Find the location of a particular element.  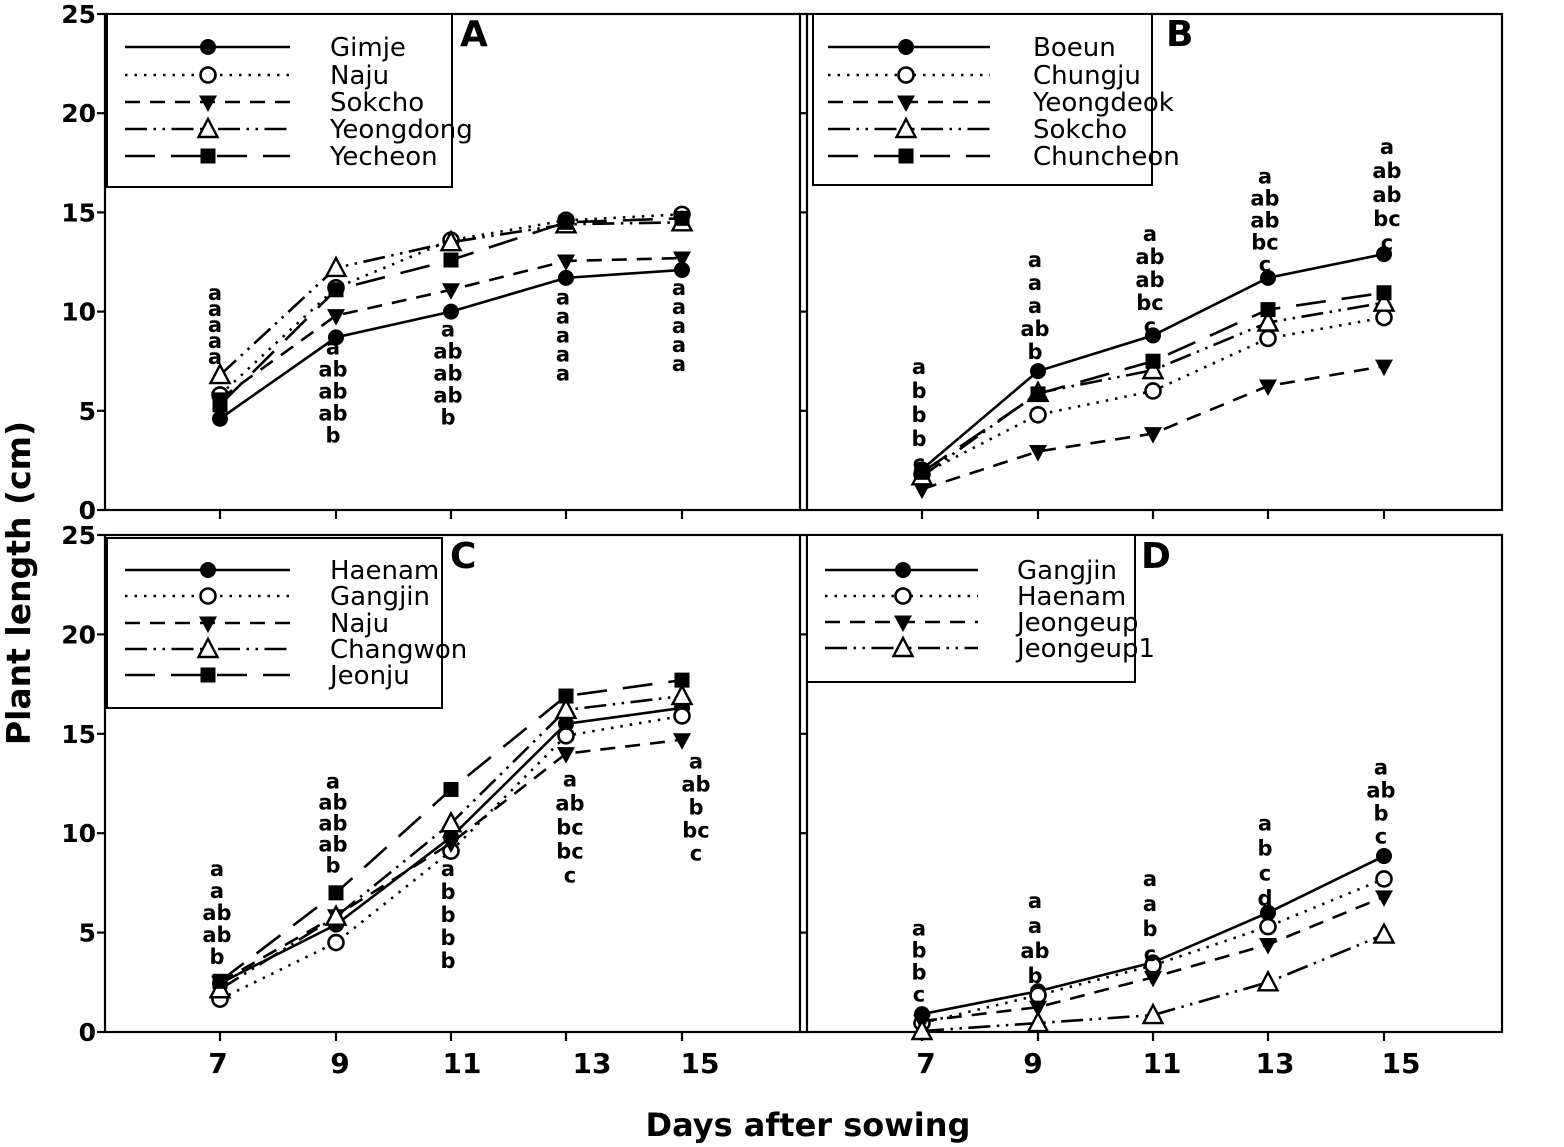

legend-item-yeongdong: Yeongdong is located at coordinates (299, 130).